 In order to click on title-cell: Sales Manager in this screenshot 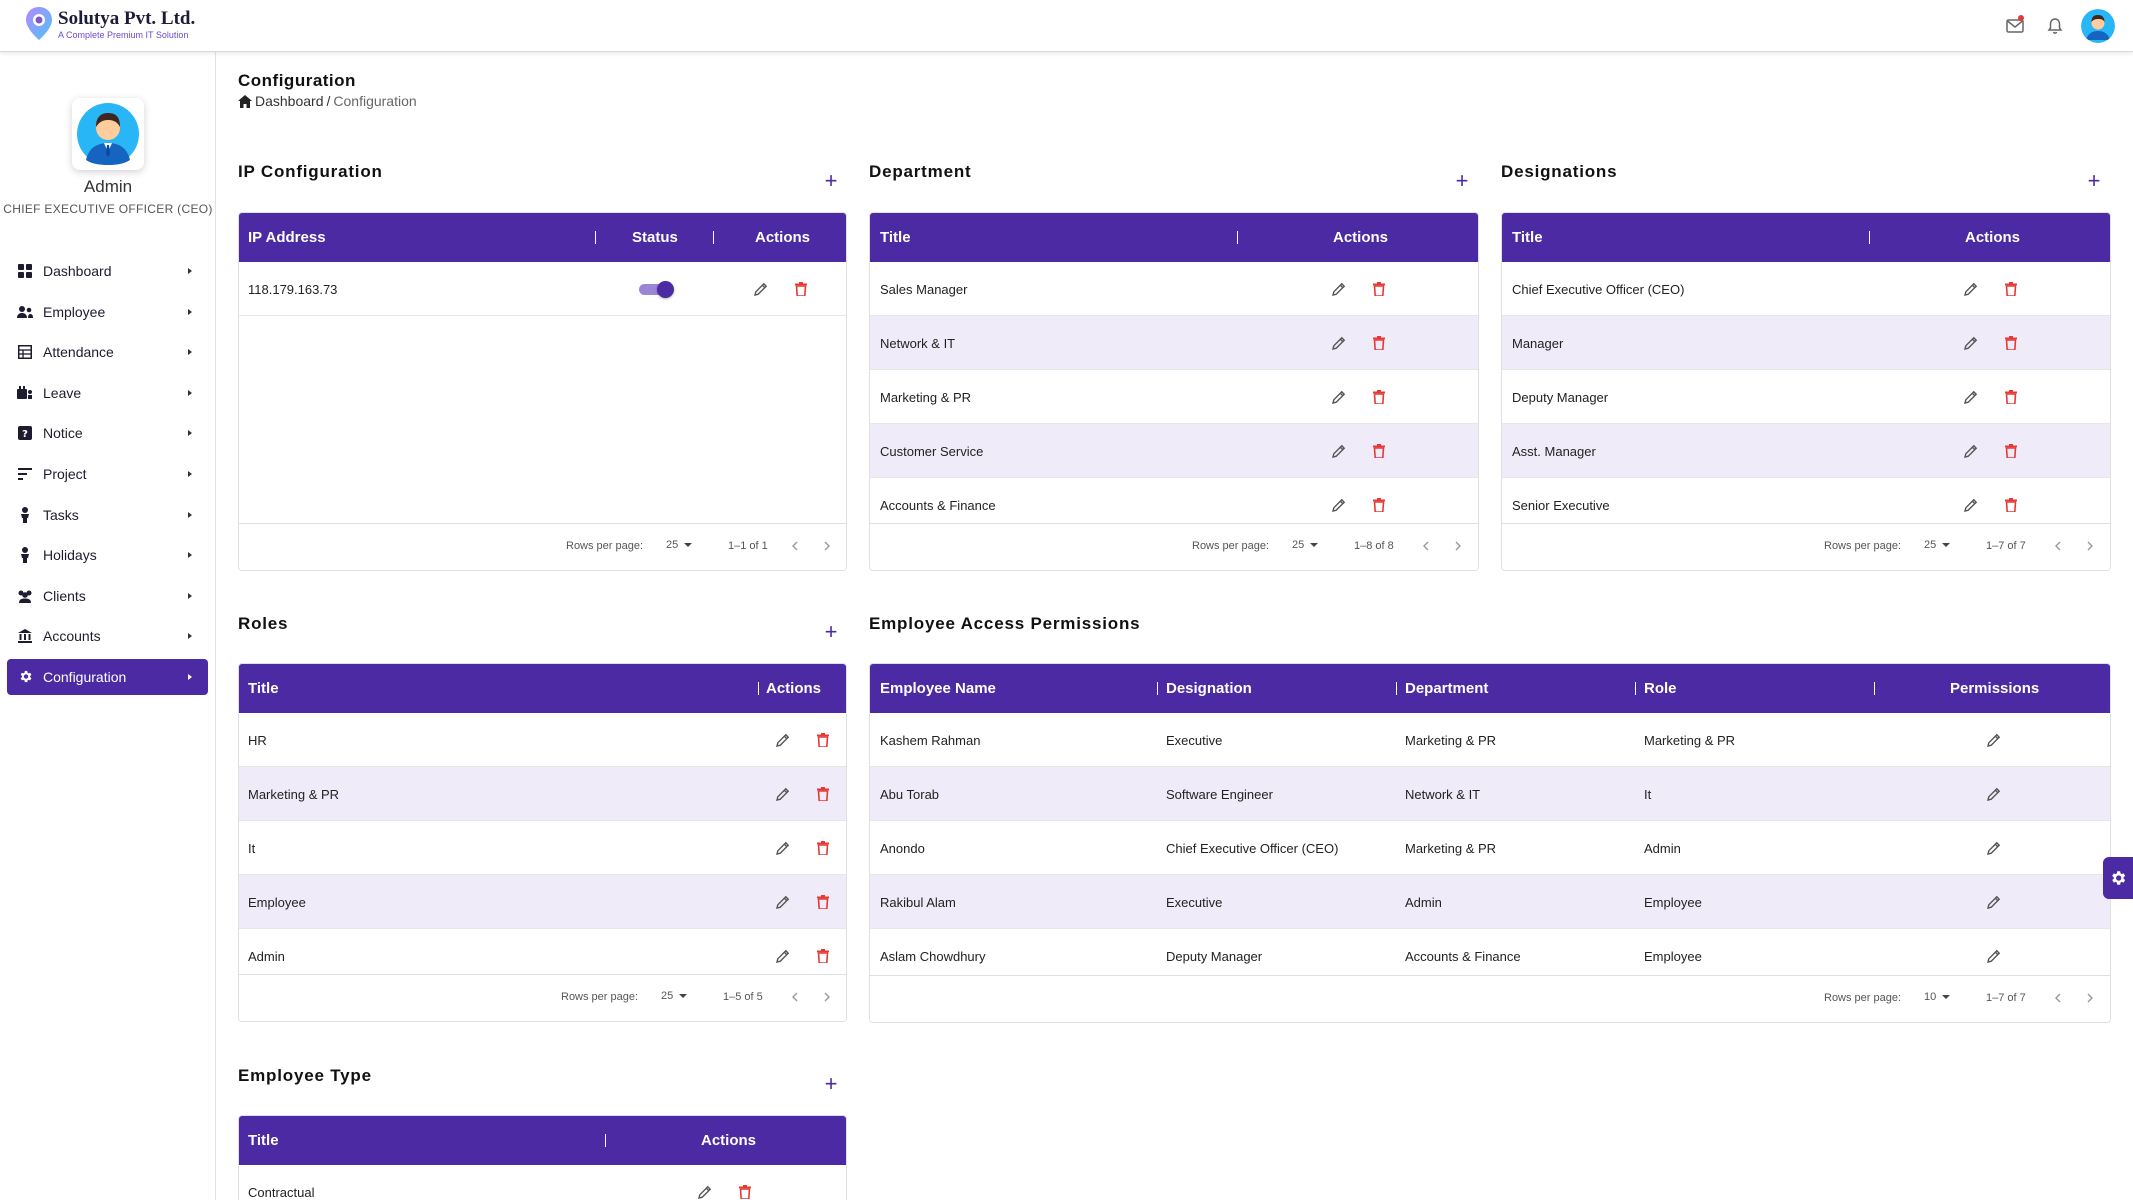, I will do `click(924, 289)`.